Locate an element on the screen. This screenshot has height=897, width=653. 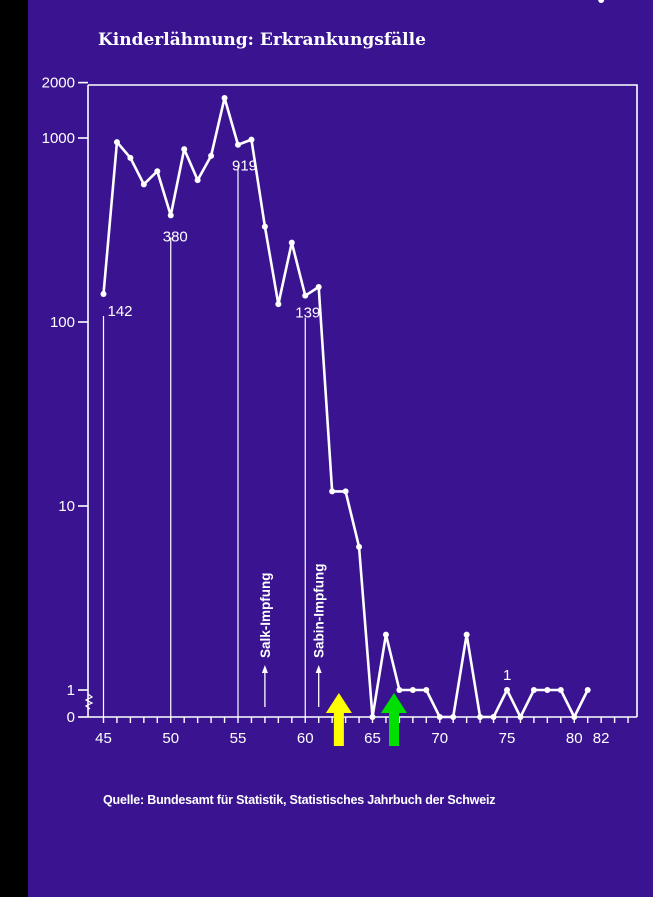
x-tick-label: 70 is located at coordinates (439, 738).